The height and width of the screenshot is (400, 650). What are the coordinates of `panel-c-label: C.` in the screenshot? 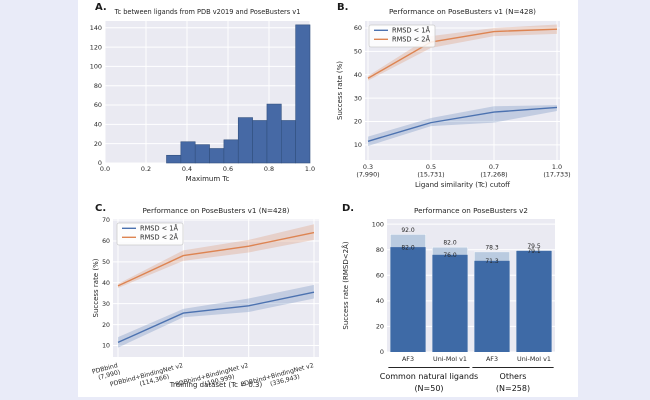 It's located at (101, 208).